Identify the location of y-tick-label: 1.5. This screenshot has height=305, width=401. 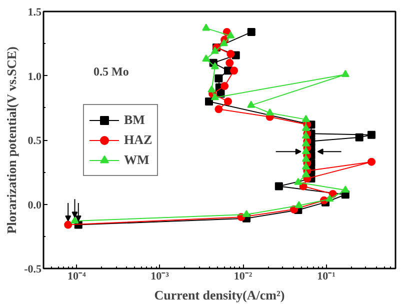
(35, 12).